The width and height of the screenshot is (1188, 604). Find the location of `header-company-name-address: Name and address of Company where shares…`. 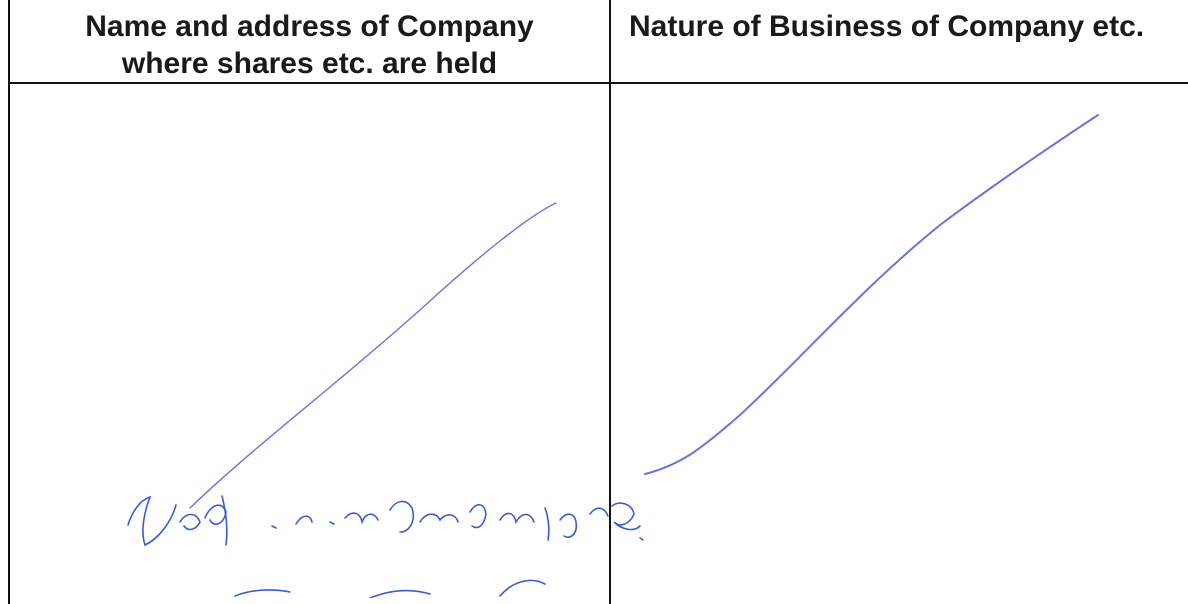

header-company-name-address: Name and address of Company where shares… is located at coordinates (309, 45).